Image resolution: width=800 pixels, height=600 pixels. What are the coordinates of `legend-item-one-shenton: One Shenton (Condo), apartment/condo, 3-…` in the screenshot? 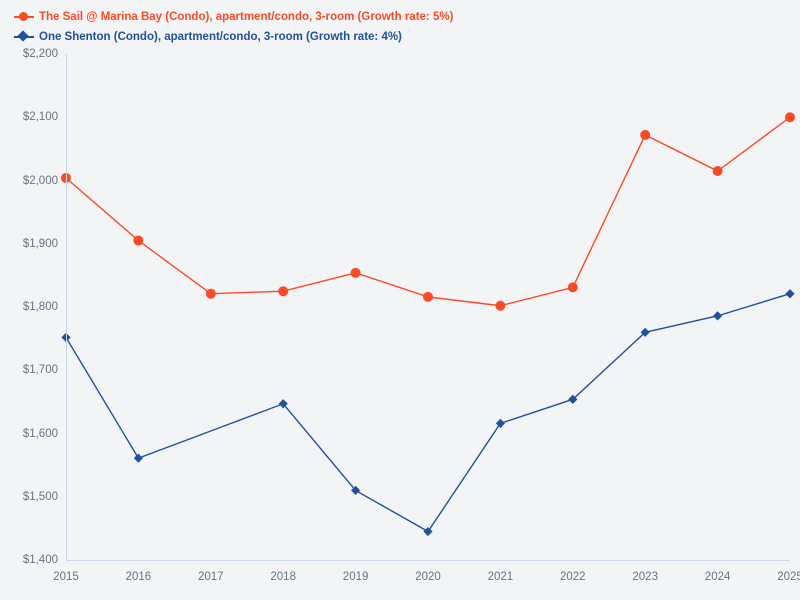 It's located at (404, 37).